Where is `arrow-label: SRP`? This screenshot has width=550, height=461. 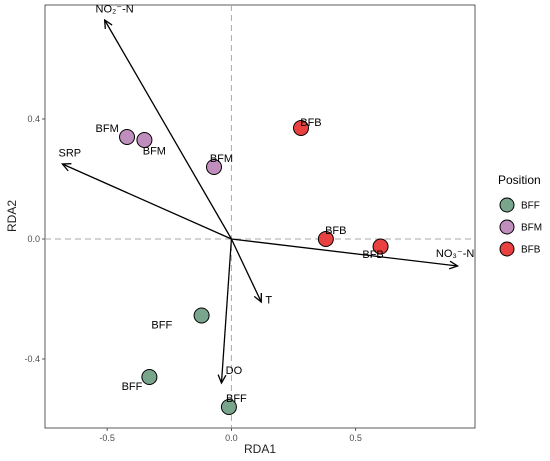
arrow-label: SRP is located at coordinates (70, 154).